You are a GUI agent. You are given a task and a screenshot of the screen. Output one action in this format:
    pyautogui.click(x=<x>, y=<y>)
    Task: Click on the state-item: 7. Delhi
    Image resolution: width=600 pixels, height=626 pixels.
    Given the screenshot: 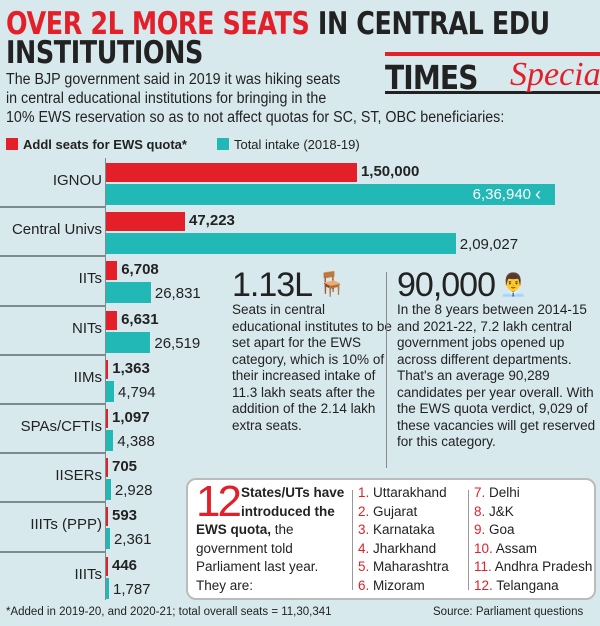 What is the action you would take?
    pyautogui.click(x=533, y=493)
    